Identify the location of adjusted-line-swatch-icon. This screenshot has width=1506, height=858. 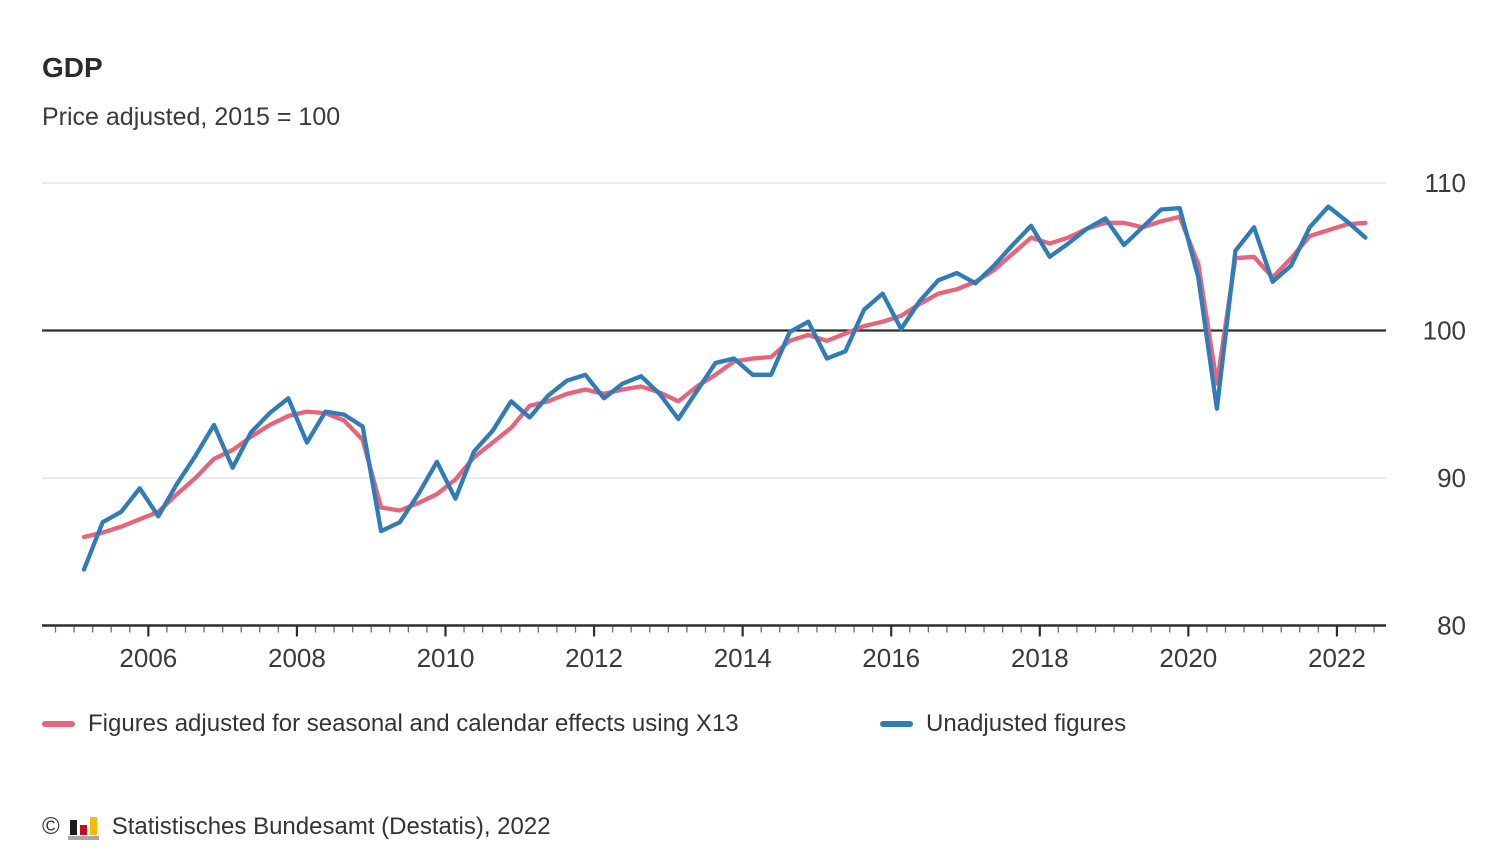
(58, 724).